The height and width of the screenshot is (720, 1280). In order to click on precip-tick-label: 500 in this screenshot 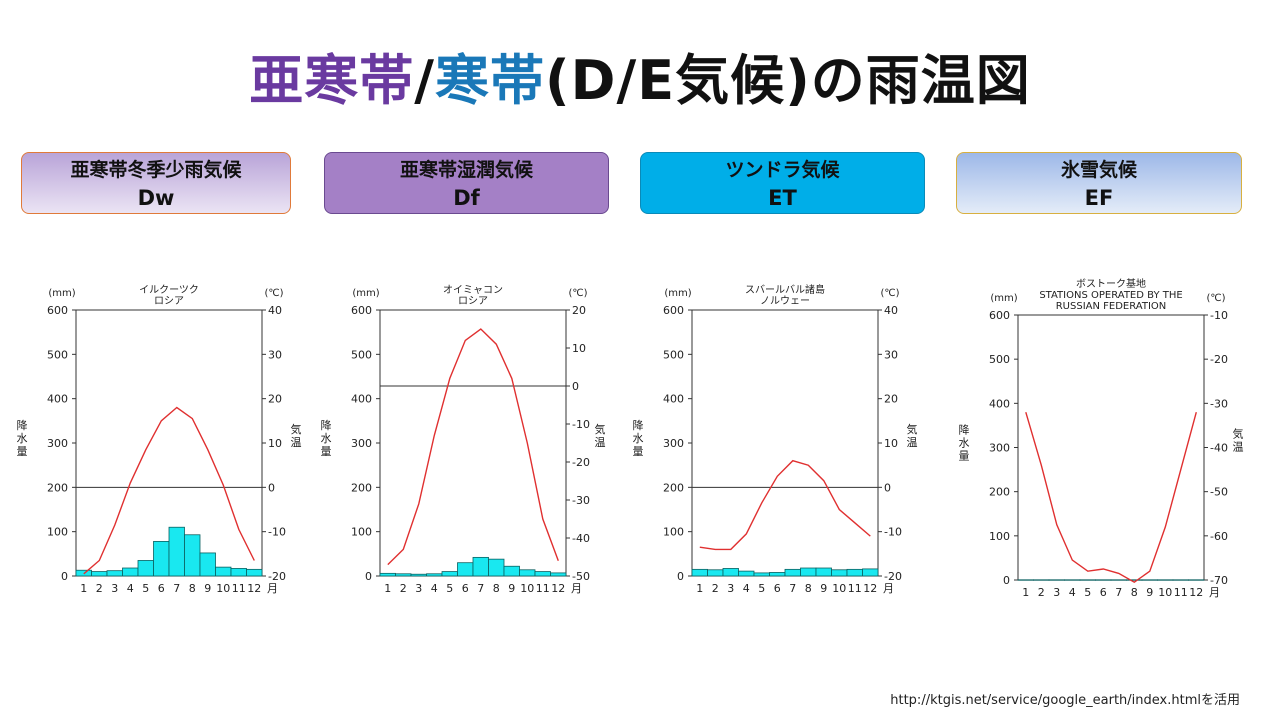, I will do `click(999, 359)`.